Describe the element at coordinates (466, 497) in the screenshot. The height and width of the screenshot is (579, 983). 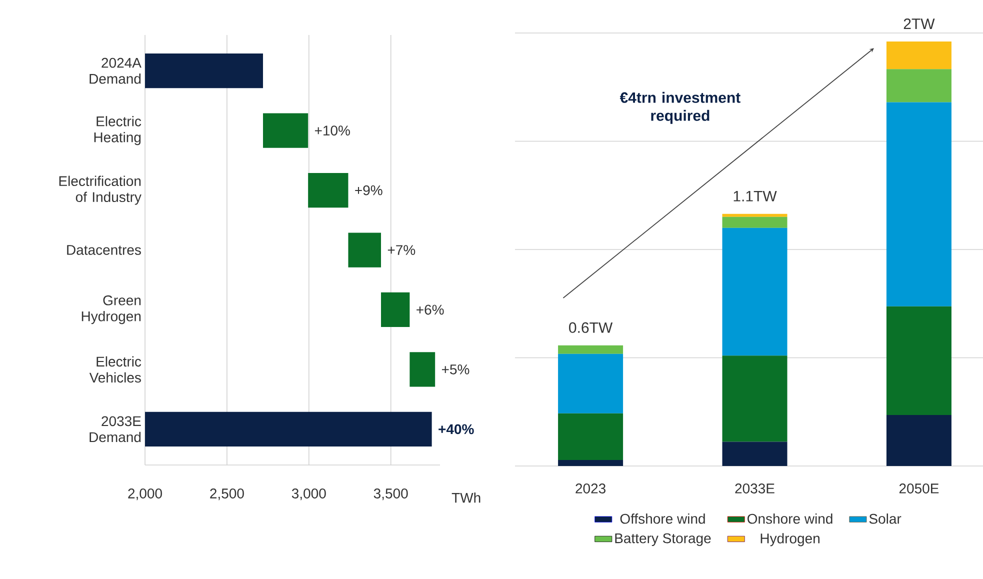
I see `x-axis-title: TWh` at that location.